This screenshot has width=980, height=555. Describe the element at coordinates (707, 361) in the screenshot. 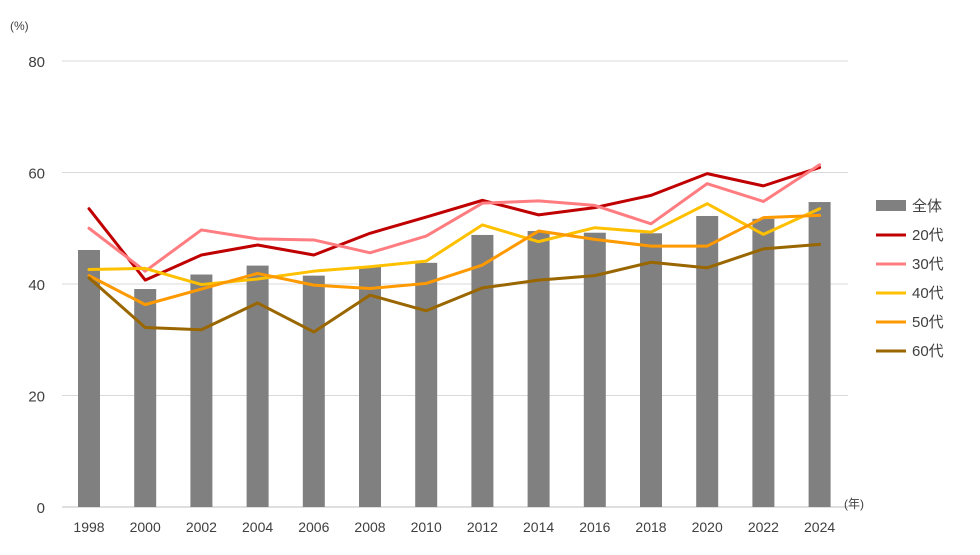

I see `bar-2020` at that location.